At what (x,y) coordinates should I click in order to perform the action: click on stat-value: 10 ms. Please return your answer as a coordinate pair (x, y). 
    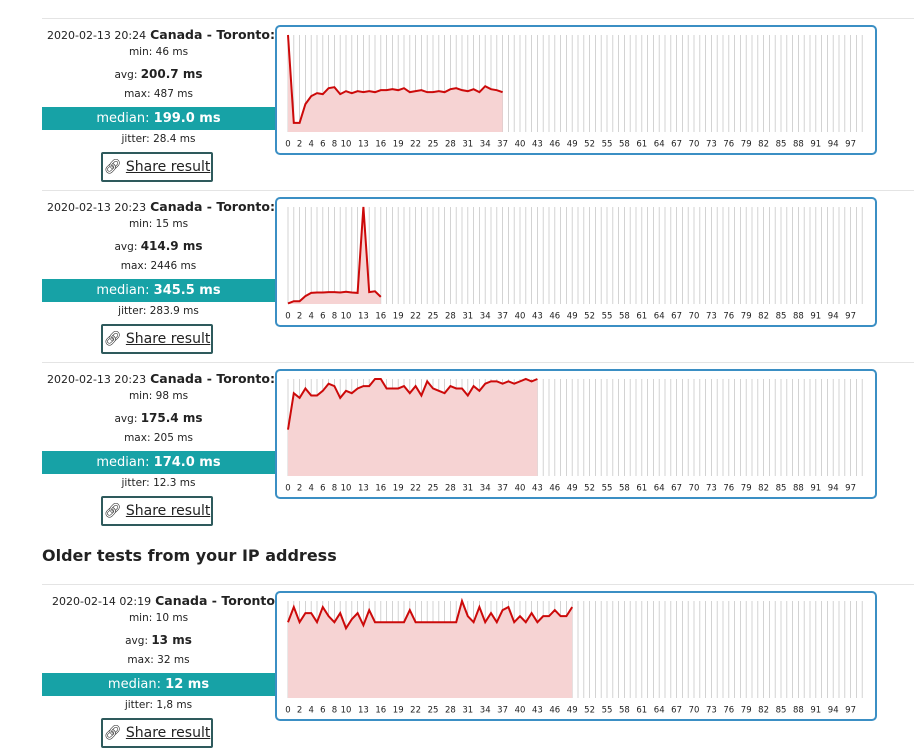
    Looking at the image, I should click on (172, 618).